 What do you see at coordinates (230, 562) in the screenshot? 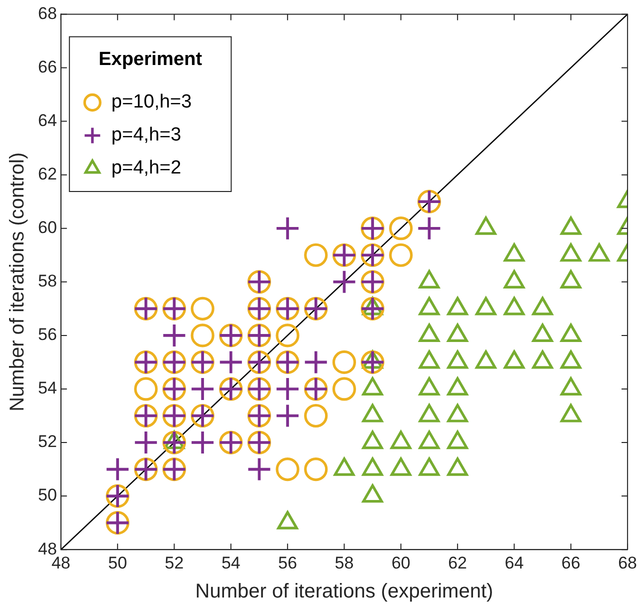
I see `x-tick-label: 54` at bounding box center [230, 562].